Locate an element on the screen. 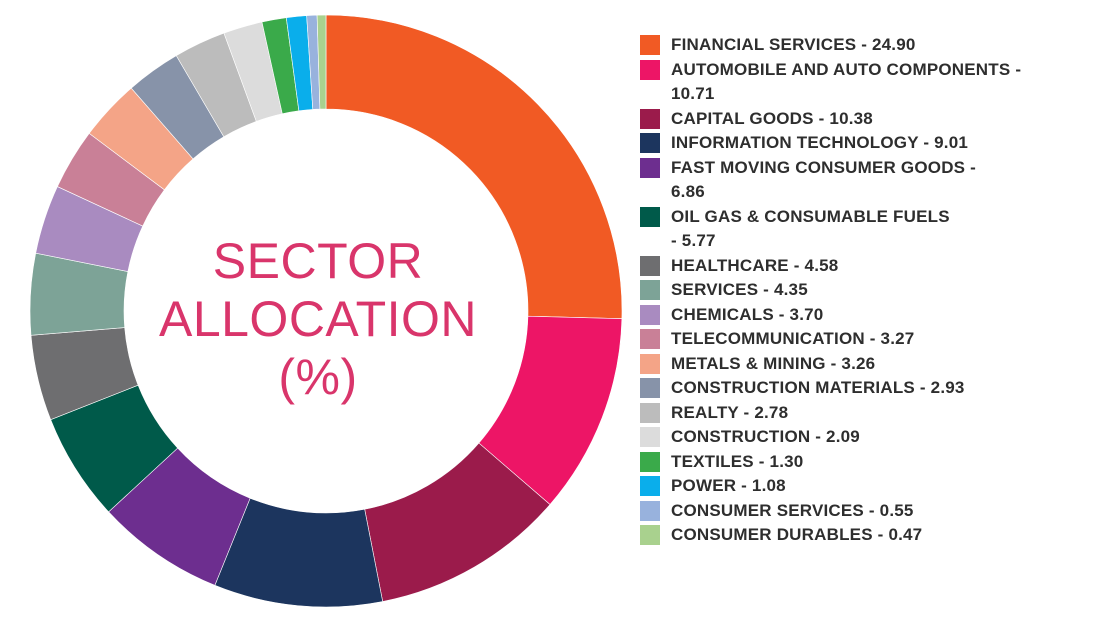 This screenshot has height=623, width=1093. legend-item: TELECOMMUNICATION - 3.27 is located at coordinates (862, 339).